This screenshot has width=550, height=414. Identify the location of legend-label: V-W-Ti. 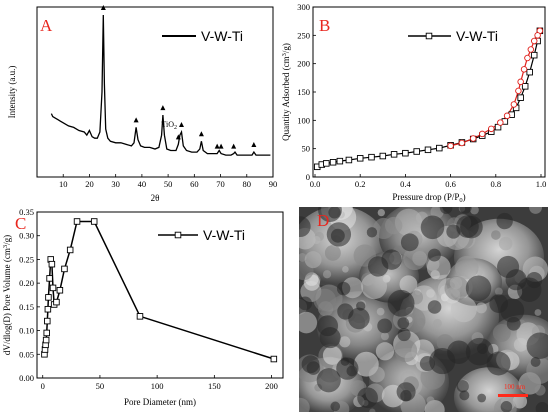
(477, 36).